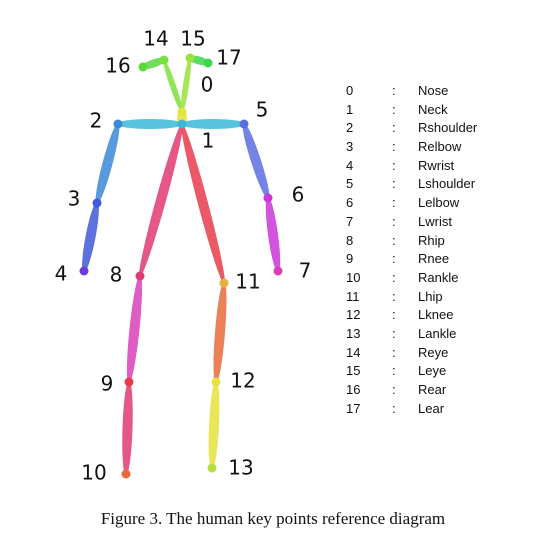 This screenshot has width=546, height=547. I want to click on keypoint-label-11: 11, so click(247, 282).